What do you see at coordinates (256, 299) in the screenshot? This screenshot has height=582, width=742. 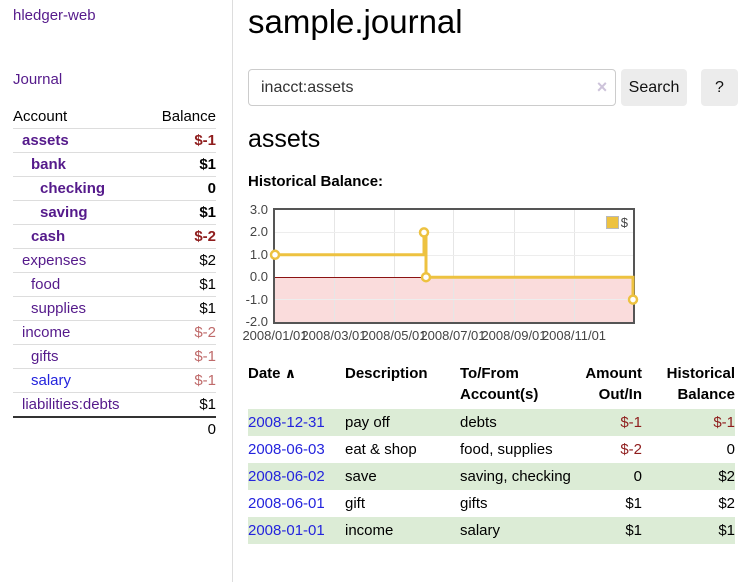 I see `y-axis-tick: -1.0` at bounding box center [256, 299].